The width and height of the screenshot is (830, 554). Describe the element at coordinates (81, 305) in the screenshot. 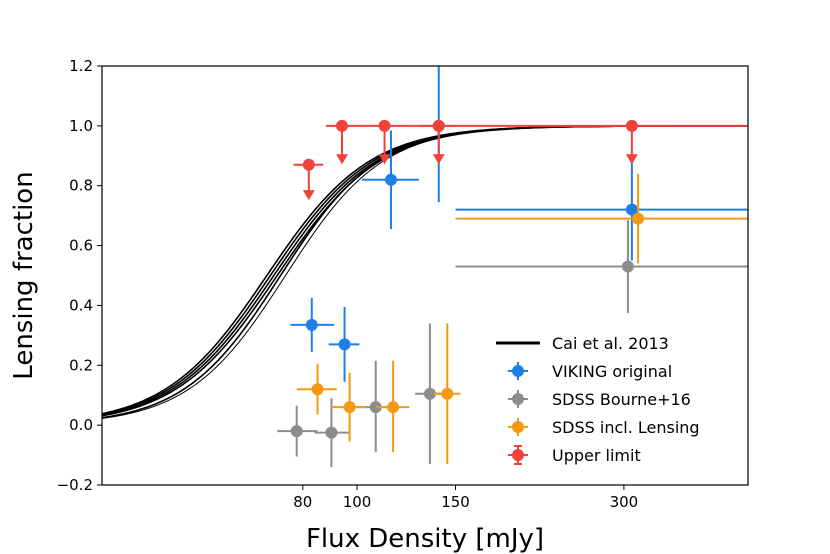

I see `y-tick-label: 0.4` at that location.